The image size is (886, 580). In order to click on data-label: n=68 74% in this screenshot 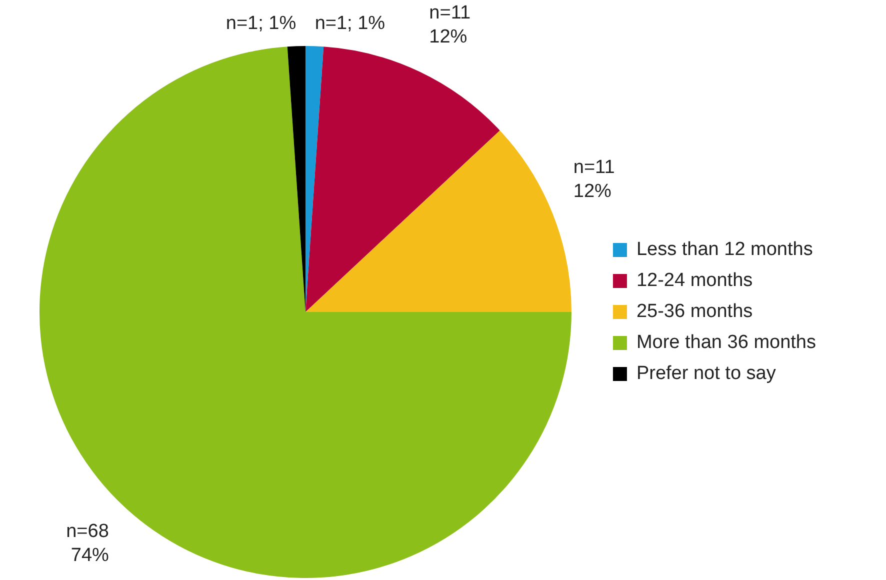, I will do `click(88, 543)`.